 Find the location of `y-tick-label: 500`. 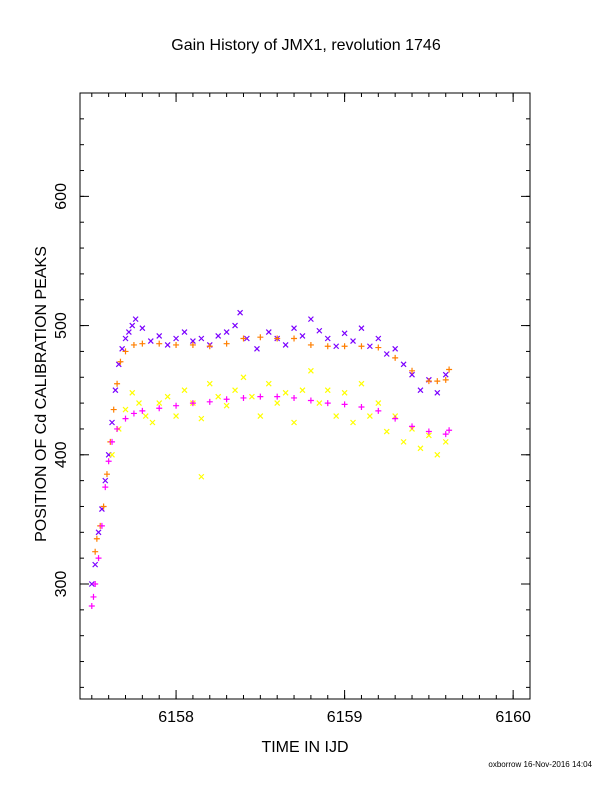

y-tick-label: 500 is located at coordinates (61, 325).